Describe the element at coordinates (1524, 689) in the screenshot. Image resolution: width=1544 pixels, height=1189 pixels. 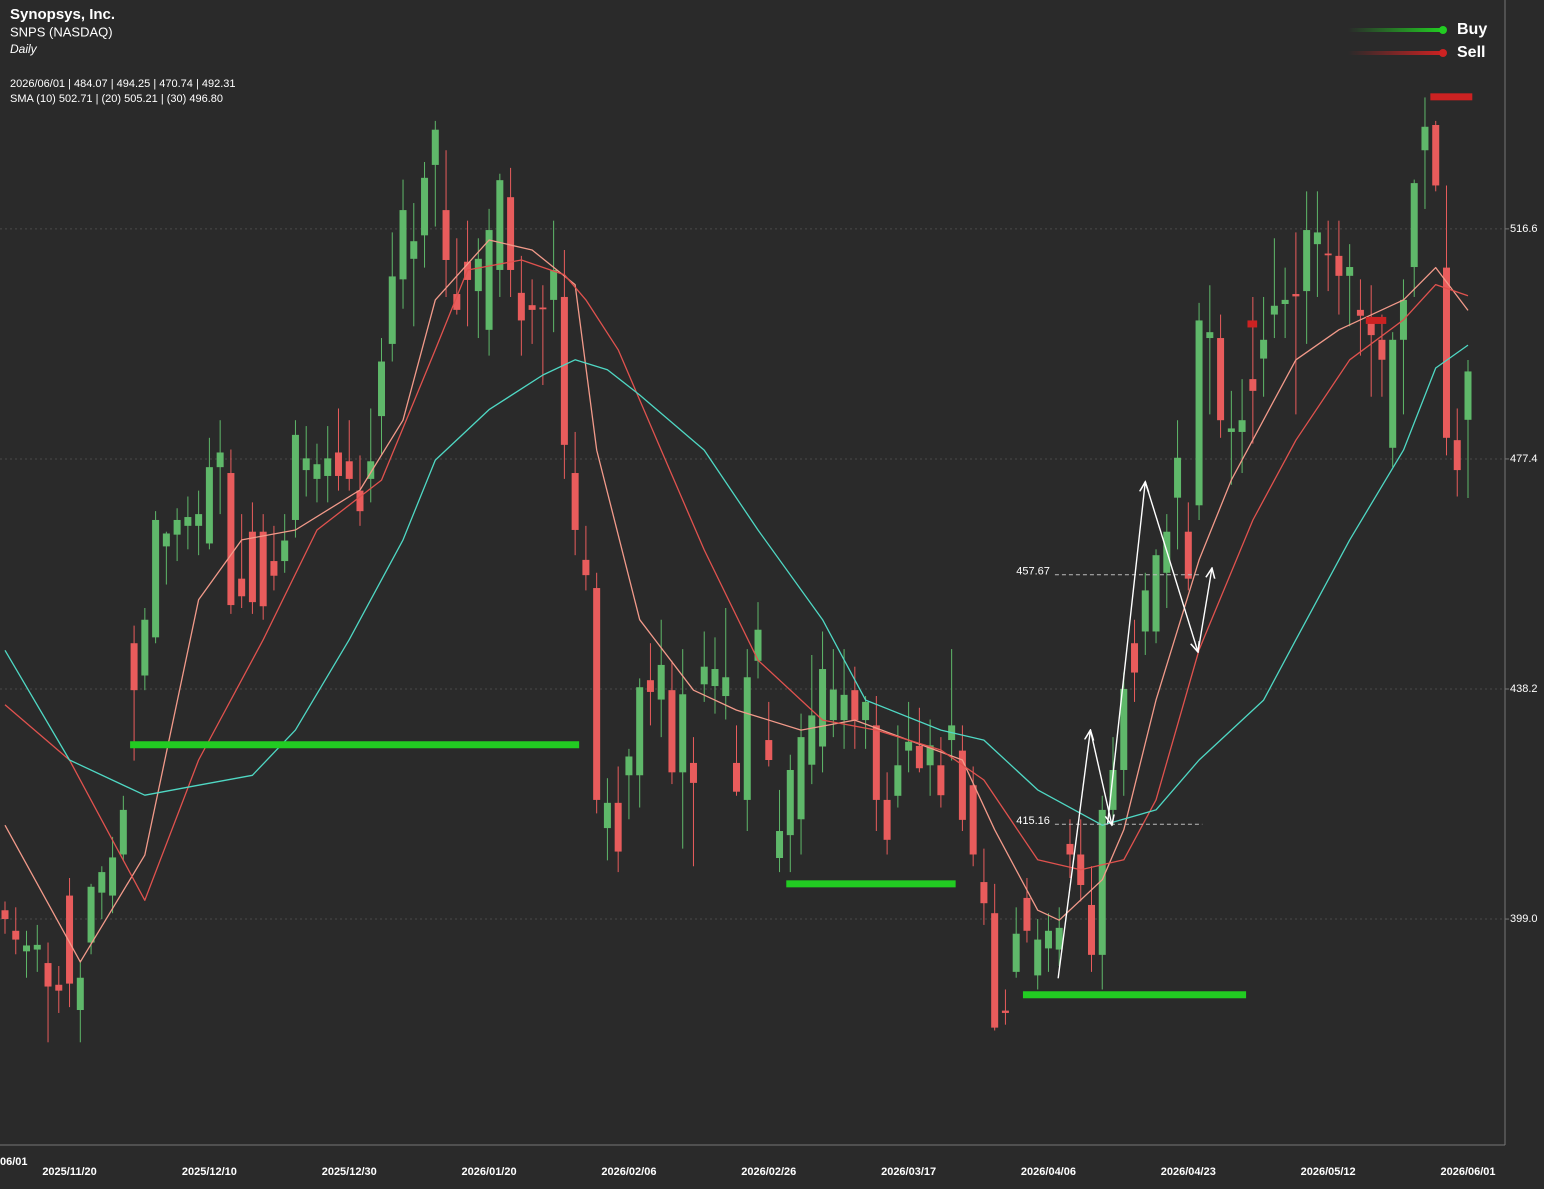
I see `y-tick-label: 438.2` at that location.